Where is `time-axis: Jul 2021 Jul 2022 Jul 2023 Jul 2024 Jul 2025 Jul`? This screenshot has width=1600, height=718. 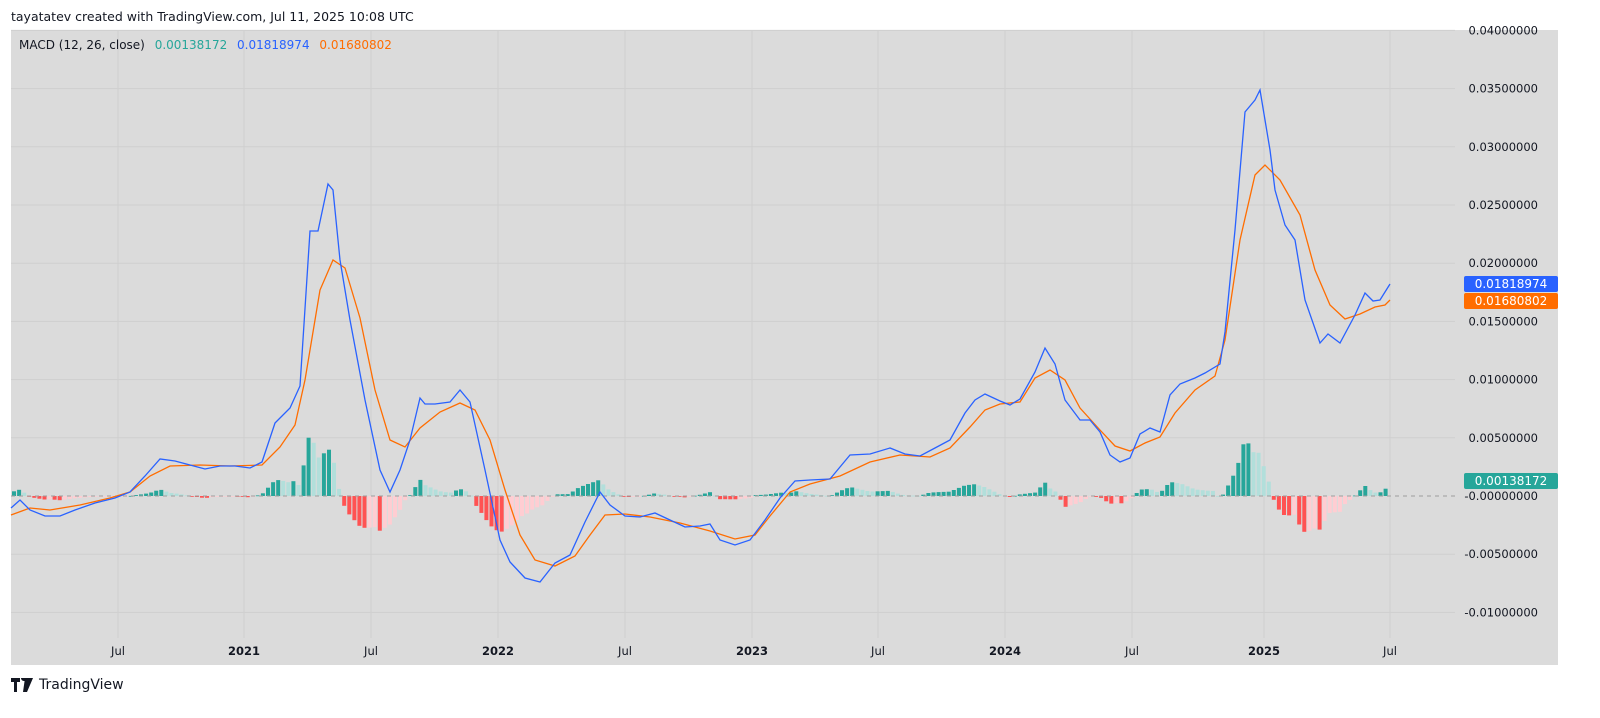
time-axis: Jul 2021 Jul 2022 Jul 2023 Jul 2024 Jul 2025 Jul is located at coordinates (753, 651).